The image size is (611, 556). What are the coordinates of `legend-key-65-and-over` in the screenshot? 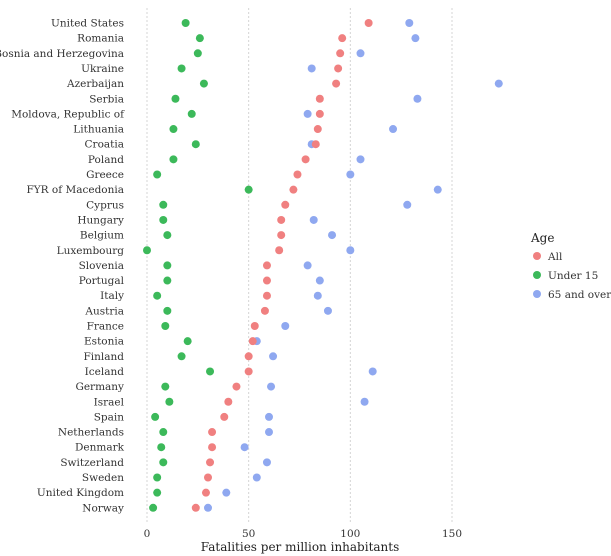 It's located at (537, 294).